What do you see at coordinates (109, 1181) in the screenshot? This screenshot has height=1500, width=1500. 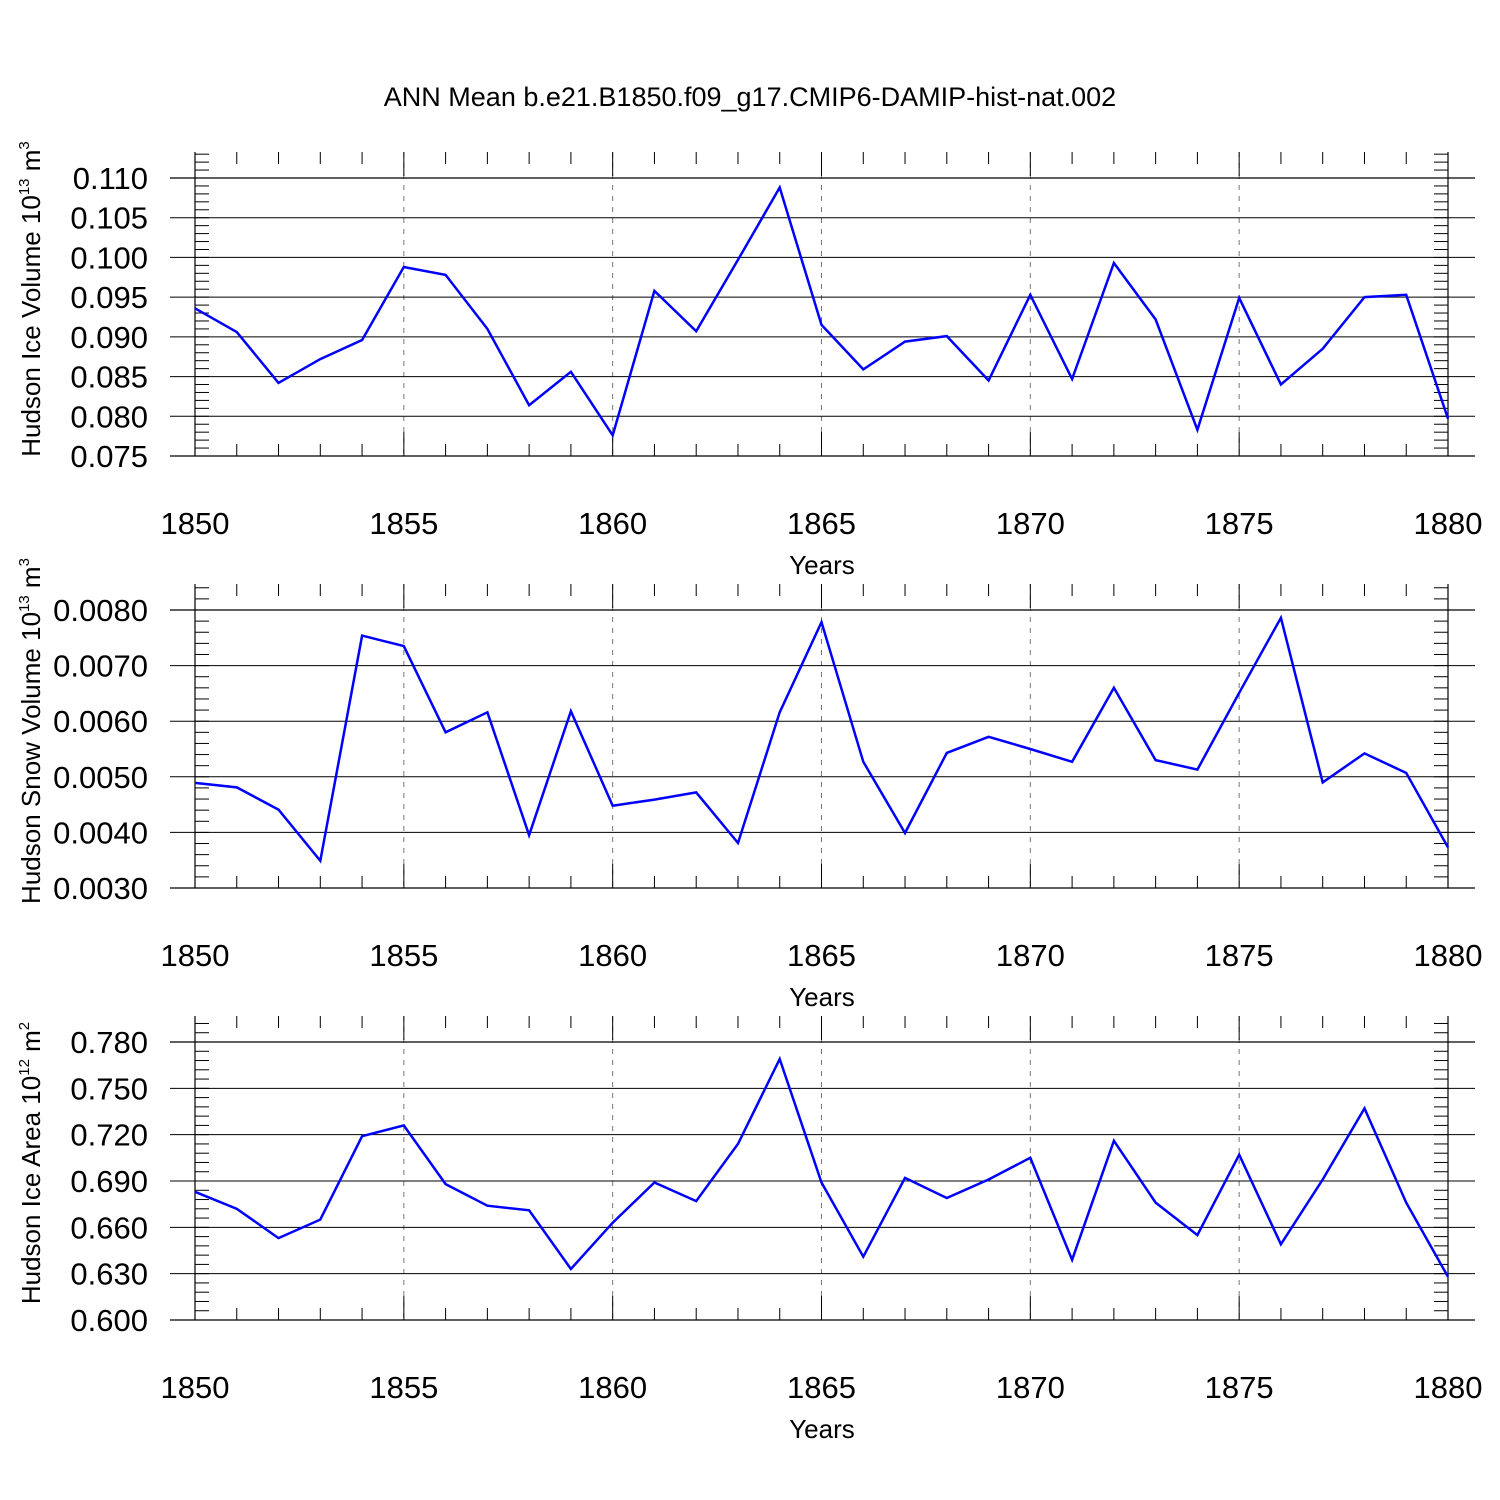 I see `y-tick-label: 0.690` at bounding box center [109, 1181].